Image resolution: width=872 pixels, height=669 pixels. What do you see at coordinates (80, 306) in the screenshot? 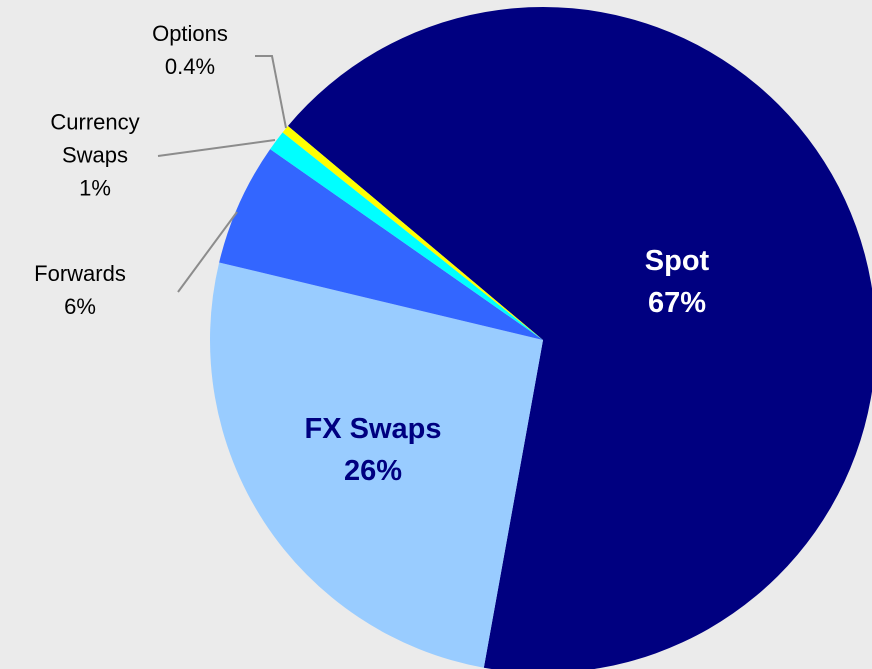
I see `slice-value: 6%` at bounding box center [80, 306].